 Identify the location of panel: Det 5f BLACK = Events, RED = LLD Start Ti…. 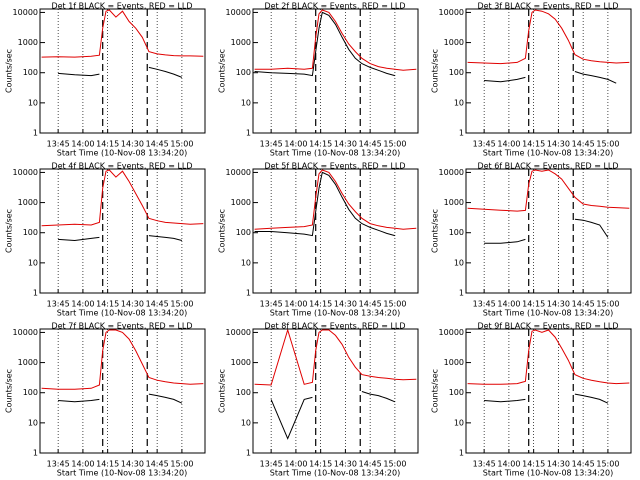
(318, 240).